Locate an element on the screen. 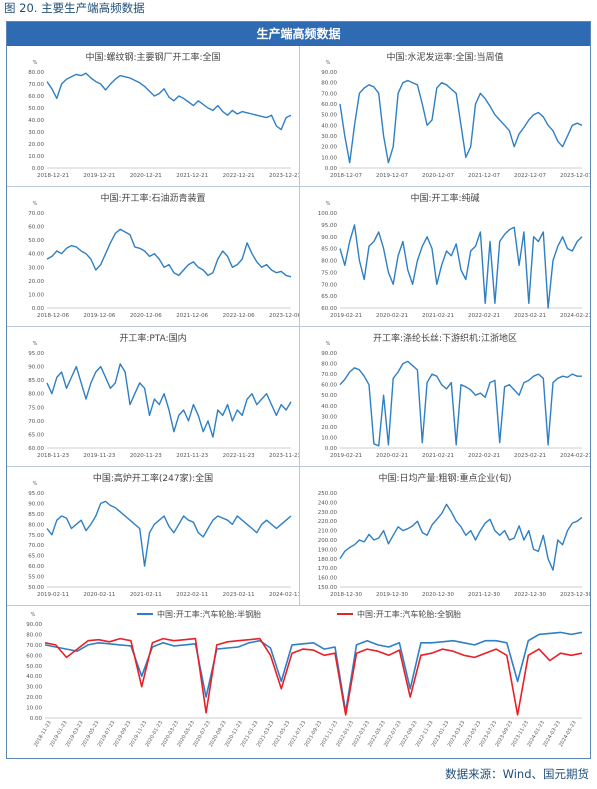 This screenshot has width=597, height=789. x-tick-label: 2020-11-23 is located at coordinates (146, 456).